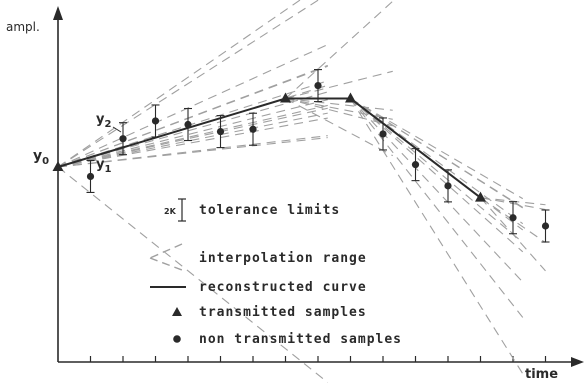 This screenshot has width=587, height=385. What do you see at coordinates (577, 362) in the screenshot?
I see `x-axis-arrow-icon` at bounding box center [577, 362].